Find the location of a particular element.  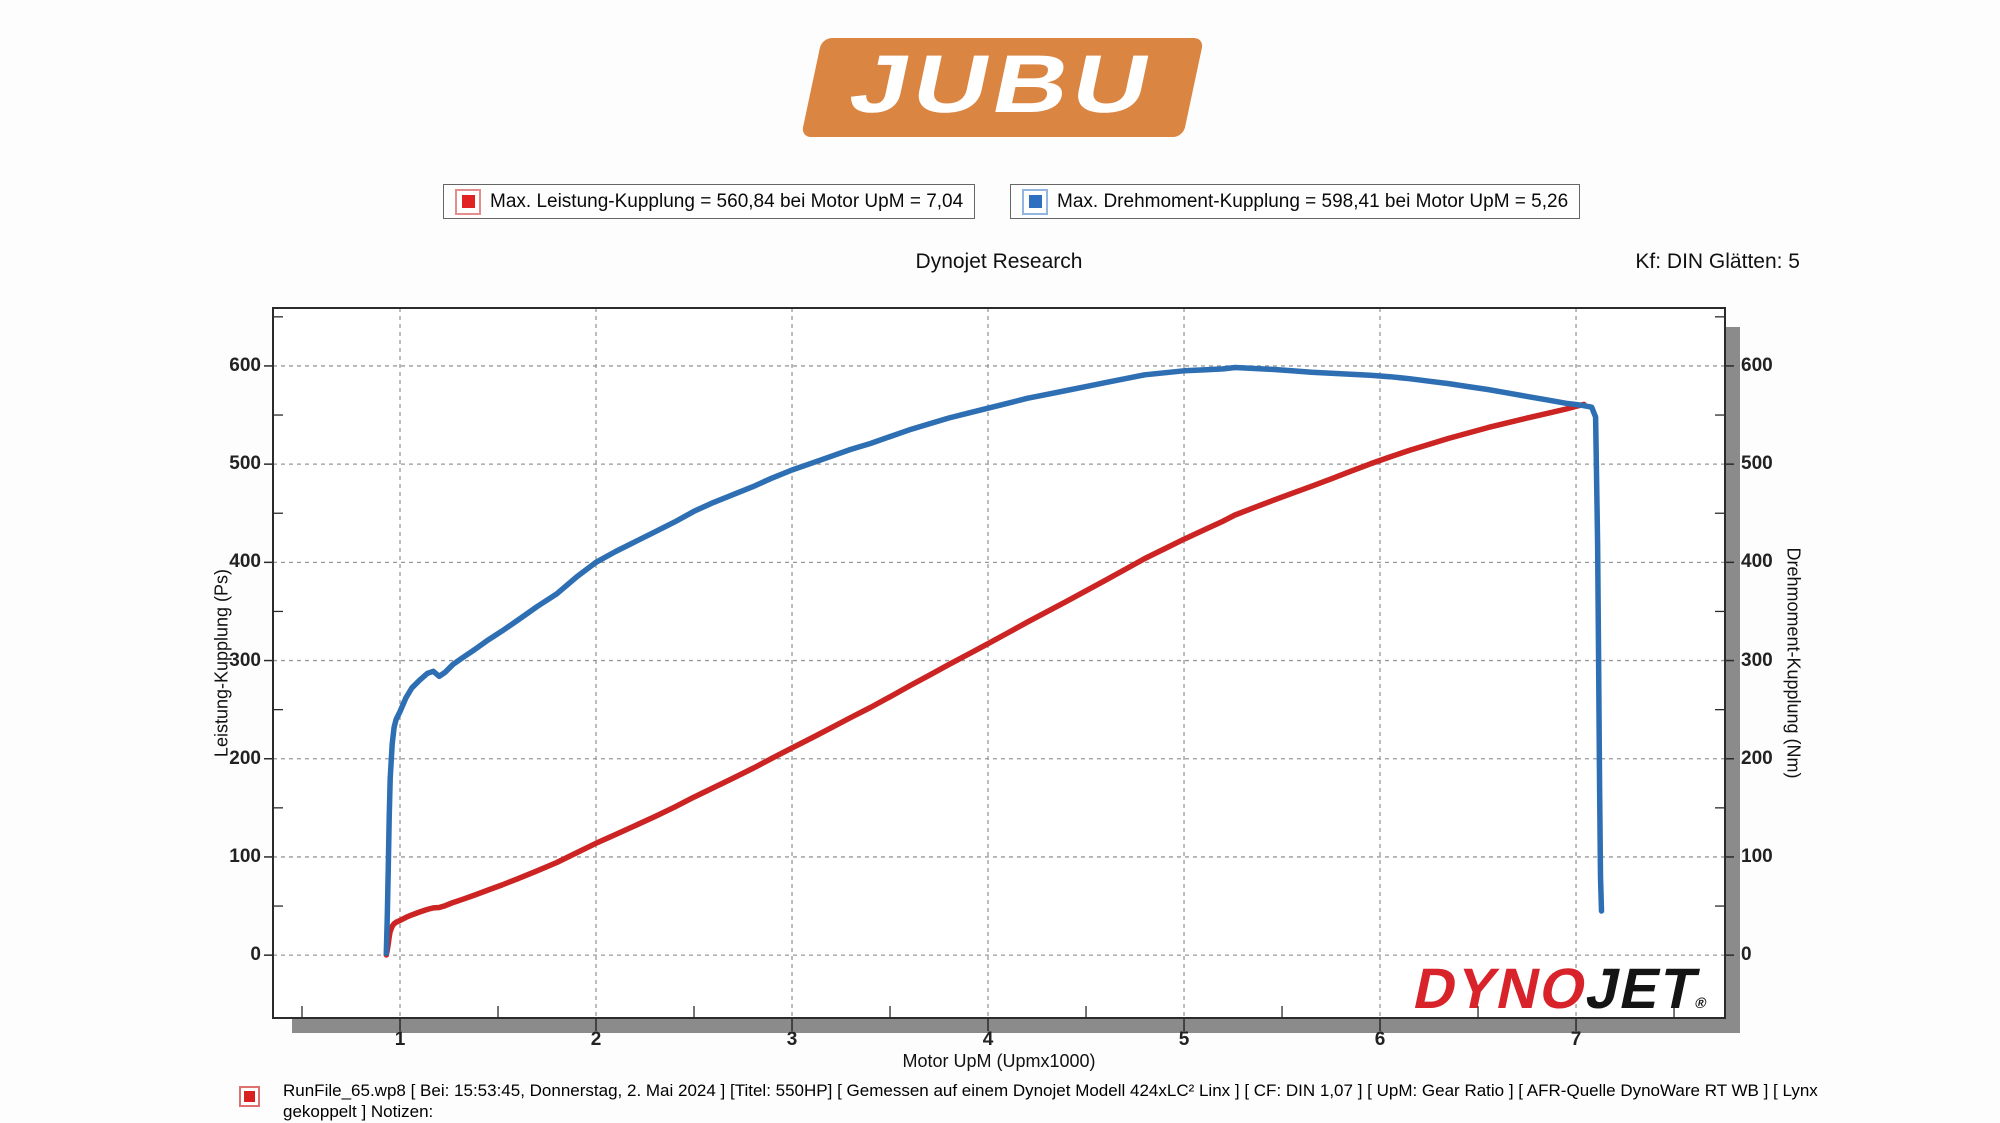

y-axis-tick-label-right: 600 is located at coordinates (1757, 365).